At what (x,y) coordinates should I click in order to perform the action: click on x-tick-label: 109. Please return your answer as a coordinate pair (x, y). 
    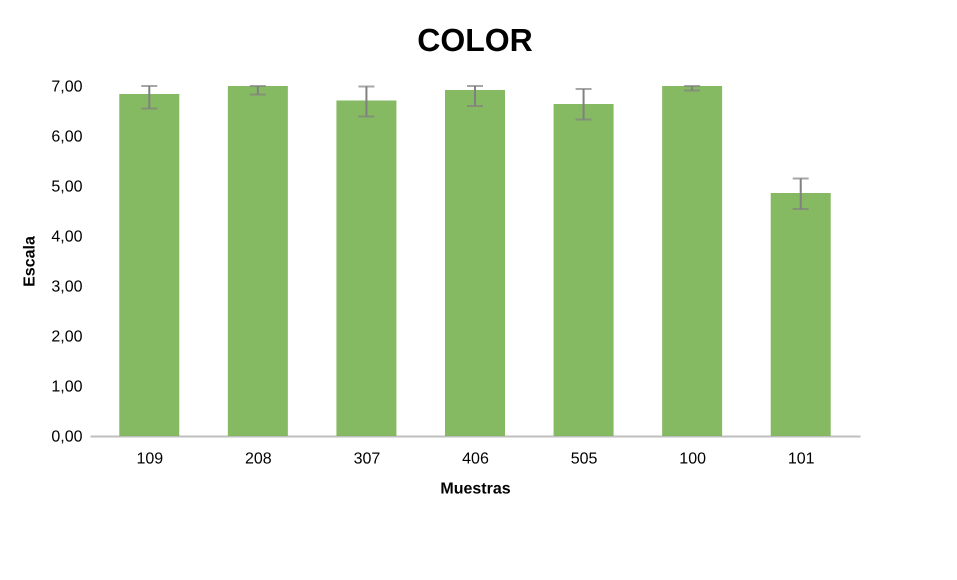
    Looking at the image, I should click on (150, 459).